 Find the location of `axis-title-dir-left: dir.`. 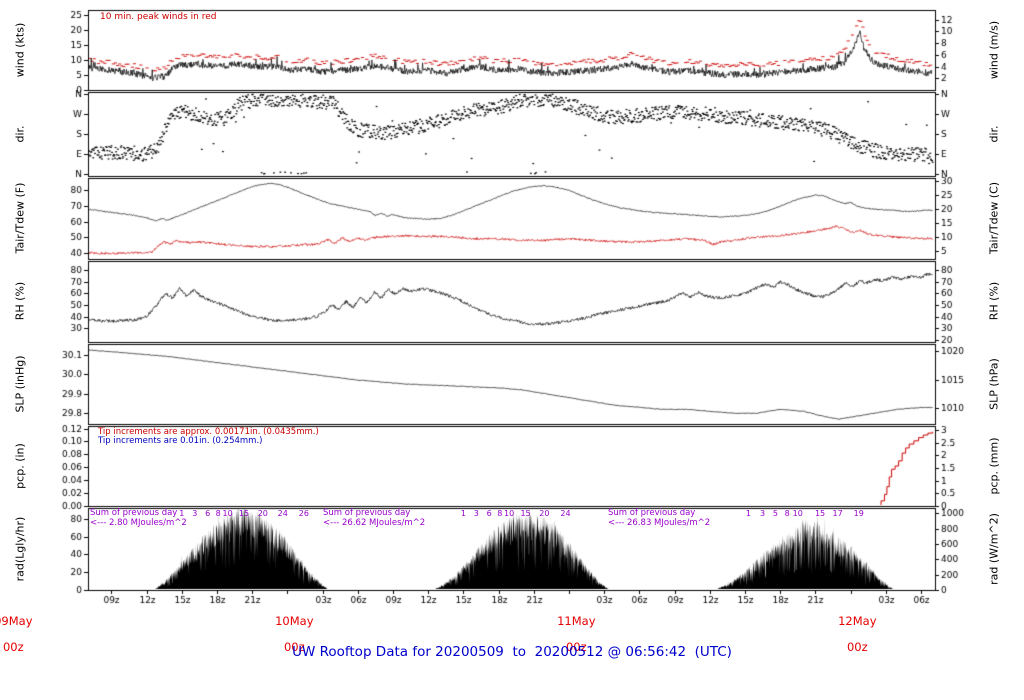

axis-title-dir-left: dir. is located at coordinates (20, 134).